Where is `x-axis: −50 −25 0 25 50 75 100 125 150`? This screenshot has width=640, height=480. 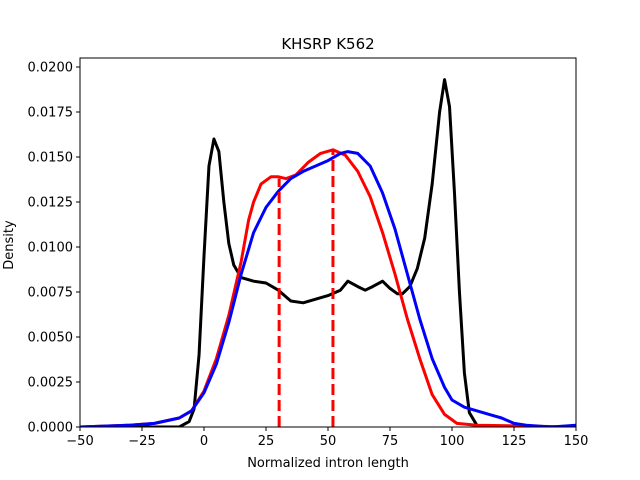 x-axis: −50 −25 0 25 50 75 100 125 150 is located at coordinates (327, 438).